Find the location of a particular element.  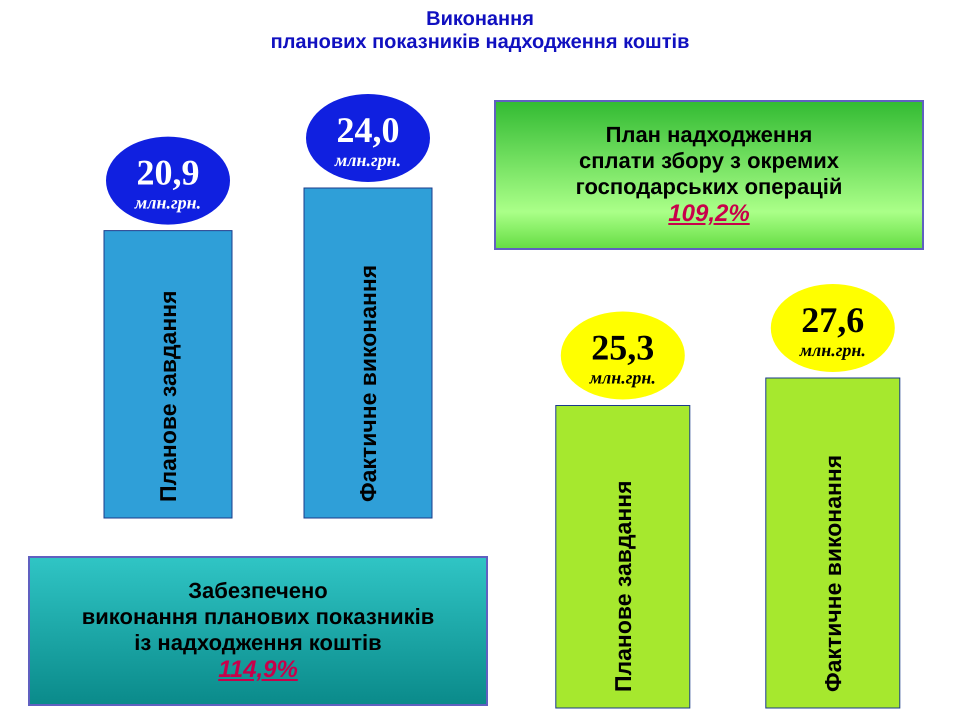

text: 109,2% is located at coordinates (709, 214).